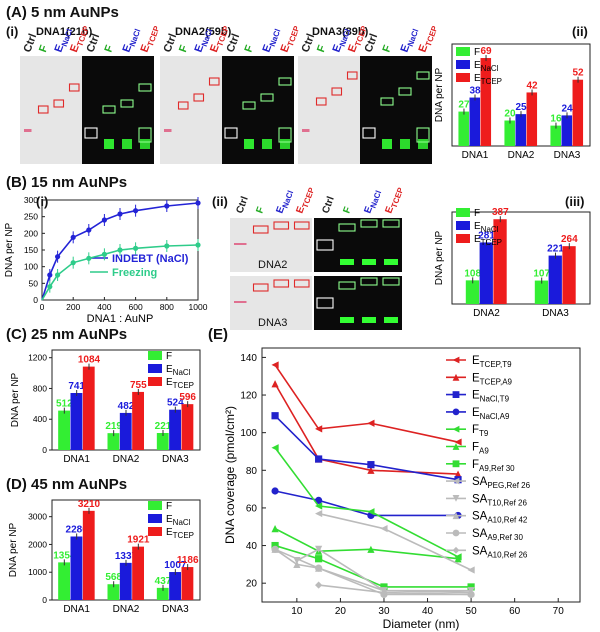 Image resolution: width=600 pixels, height=632 pixels. Describe the element at coordinates (218, 334) in the screenshot. I see `panel-e-title: (E)` at that location.